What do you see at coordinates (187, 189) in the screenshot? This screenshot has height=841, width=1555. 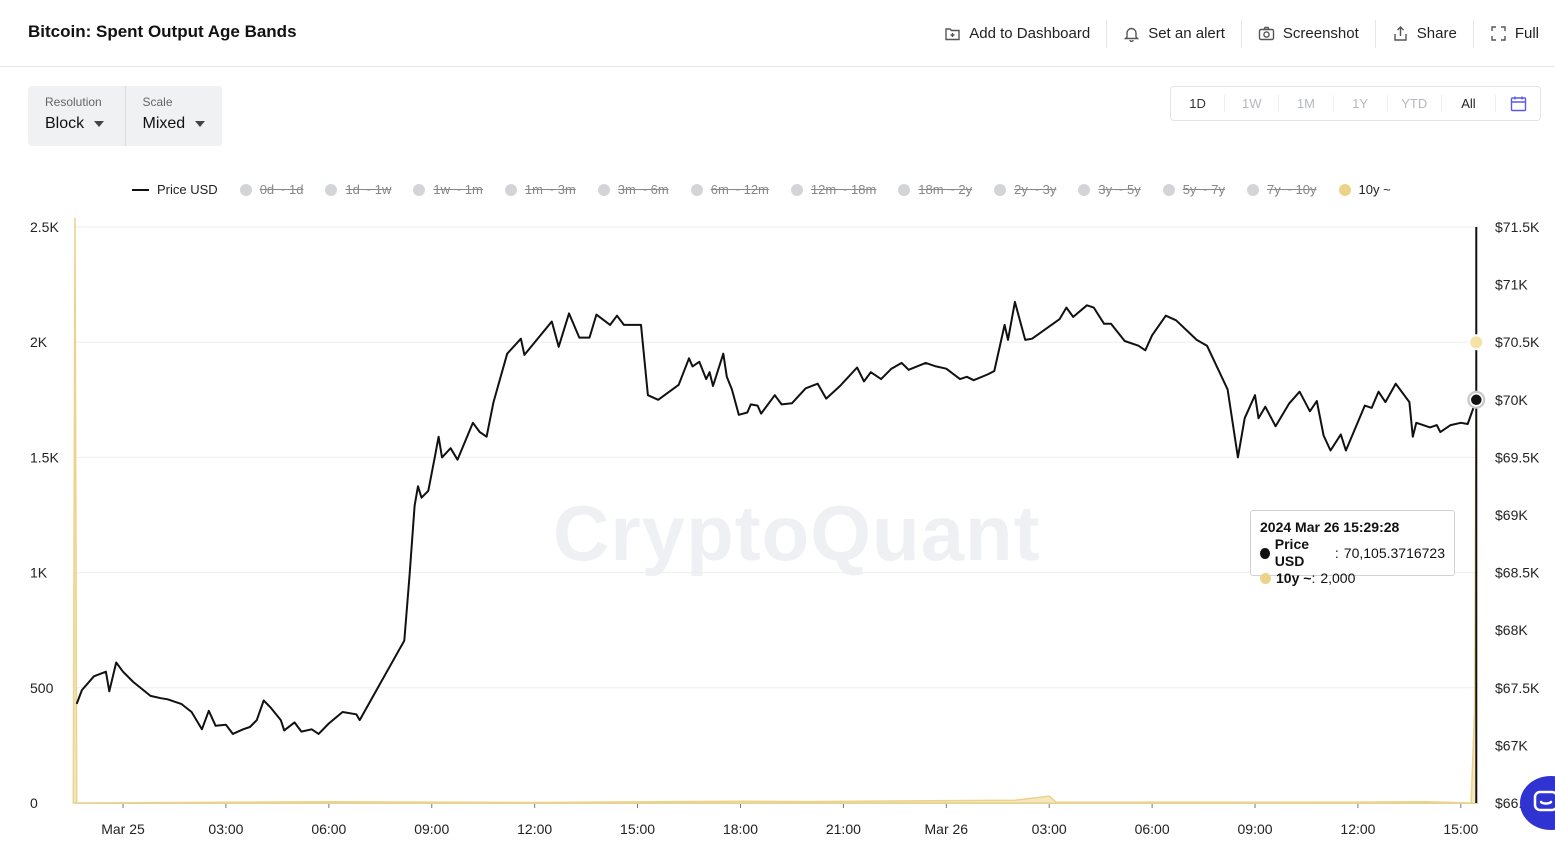 I see `legend-label: Price USD` at bounding box center [187, 189].